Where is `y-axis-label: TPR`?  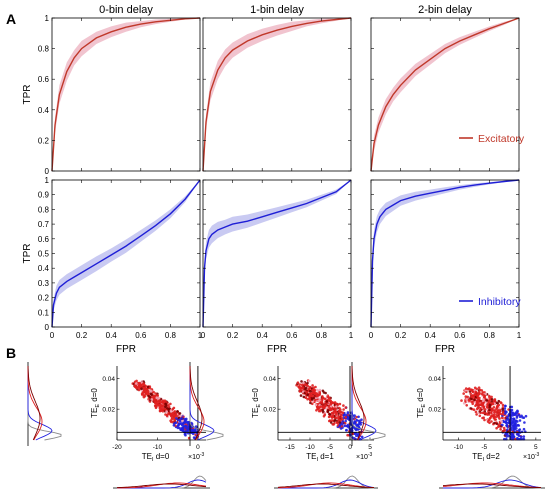 y-axis-label: TPR is located at coordinates (27, 254).